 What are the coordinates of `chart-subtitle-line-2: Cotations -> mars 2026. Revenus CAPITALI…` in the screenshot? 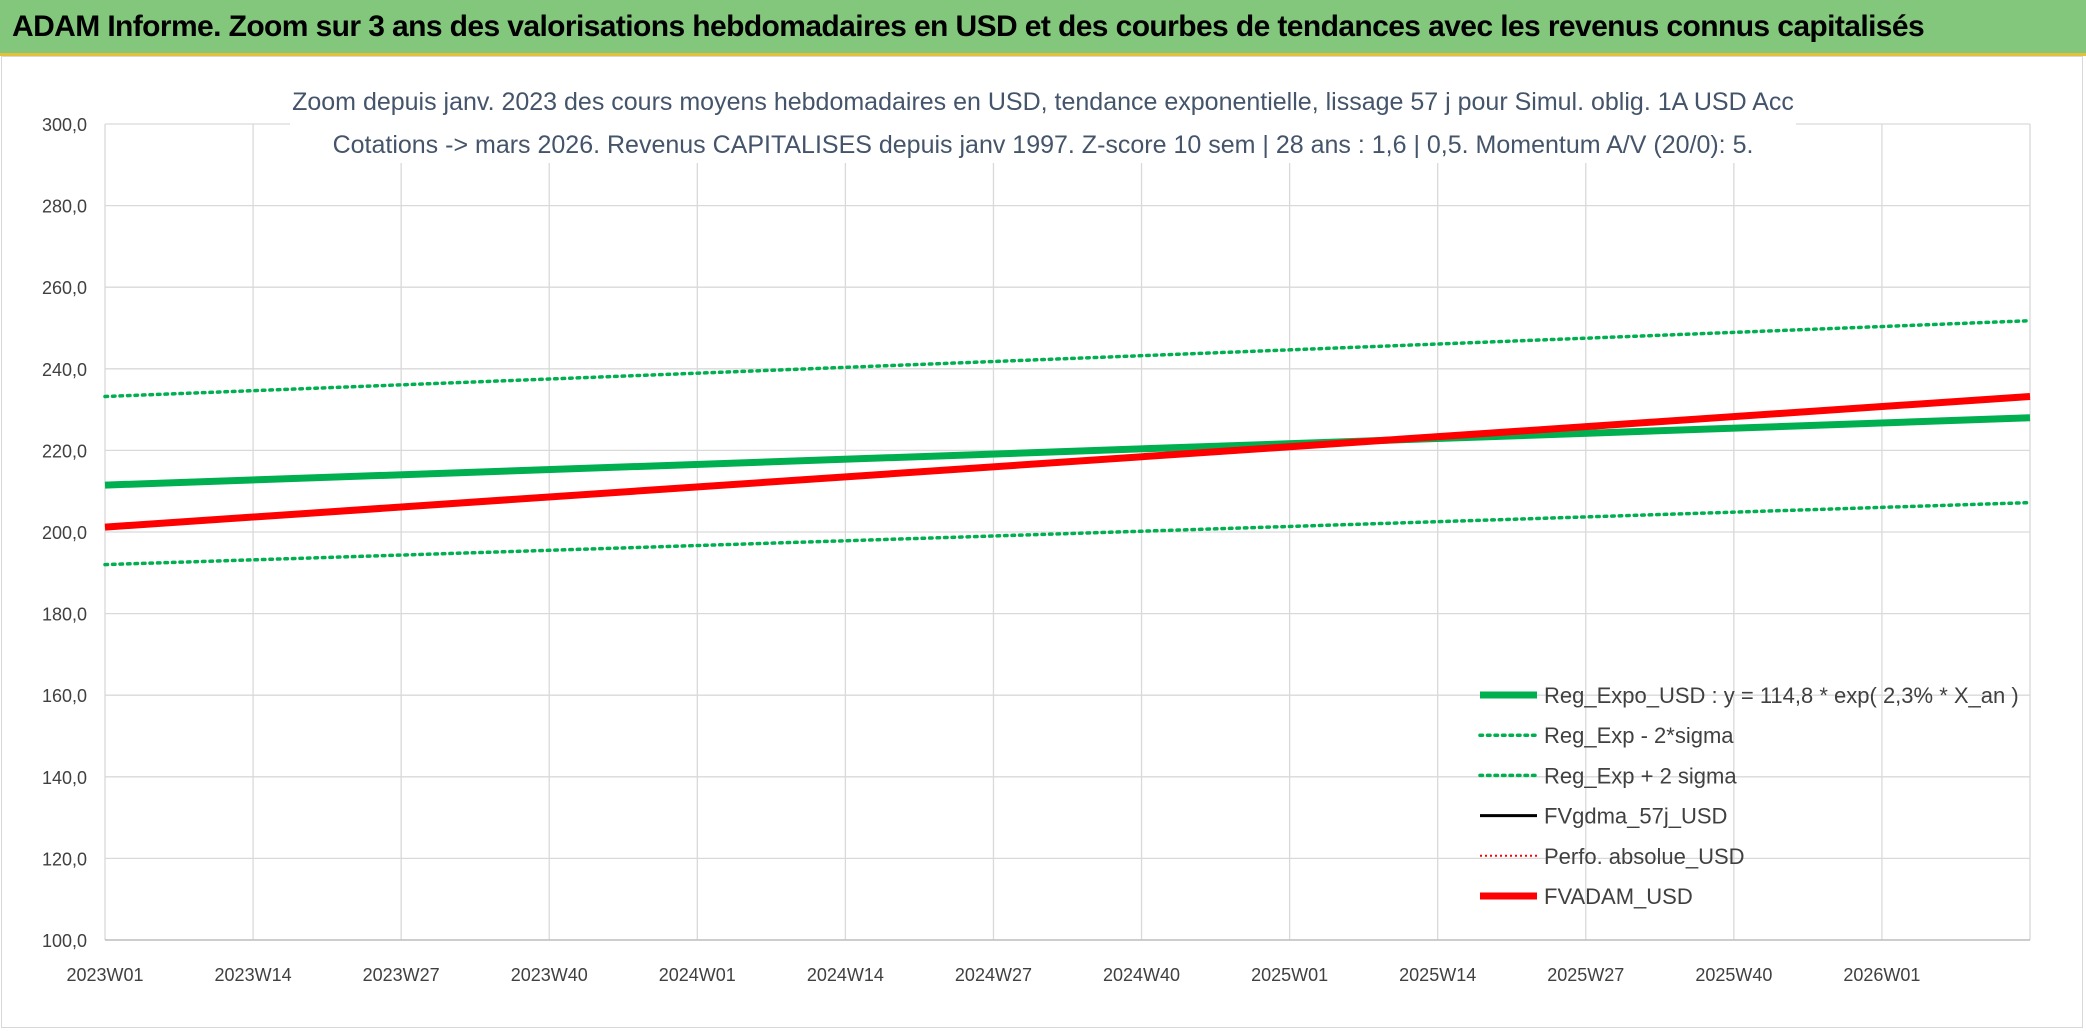 It's located at (1043, 145).